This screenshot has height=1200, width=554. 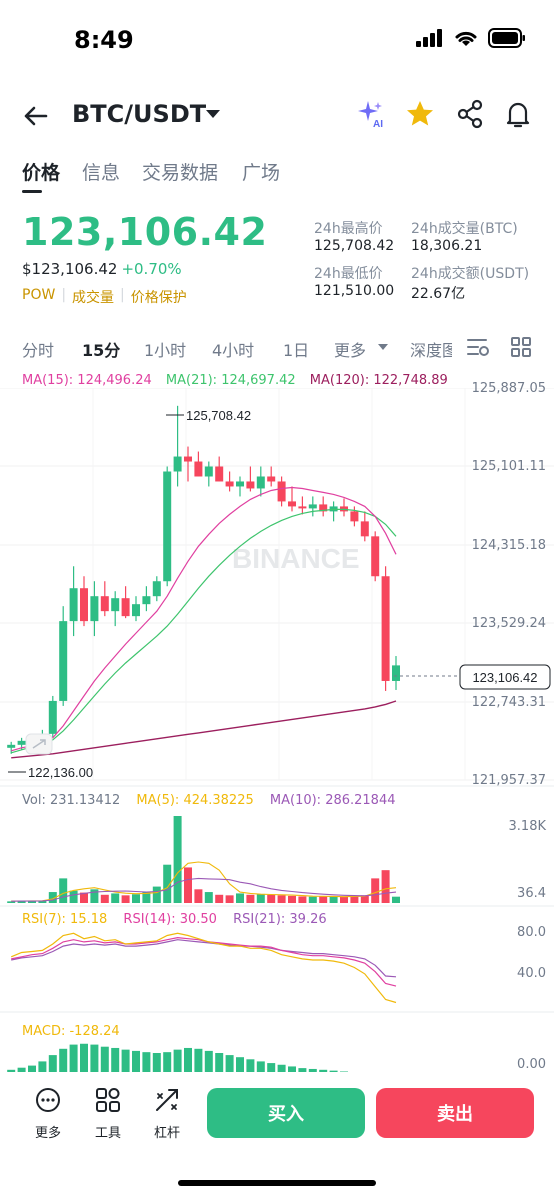 What do you see at coordinates (180, 173) in the screenshot?
I see `tab-trading-data: 交易数据` at bounding box center [180, 173].